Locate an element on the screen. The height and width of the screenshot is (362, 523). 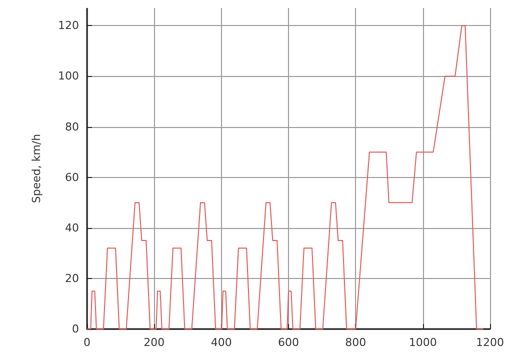
y-tick-label: 0 is located at coordinates (75, 329).